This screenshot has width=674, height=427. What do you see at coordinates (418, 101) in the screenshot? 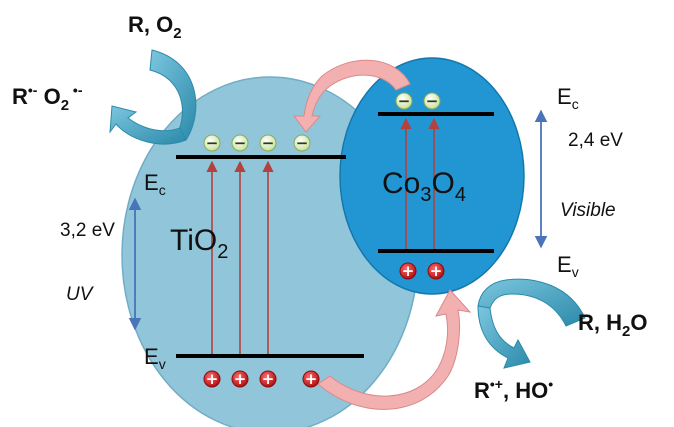
I see `co3o4-electrons: − −` at bounding box center [418, 101].